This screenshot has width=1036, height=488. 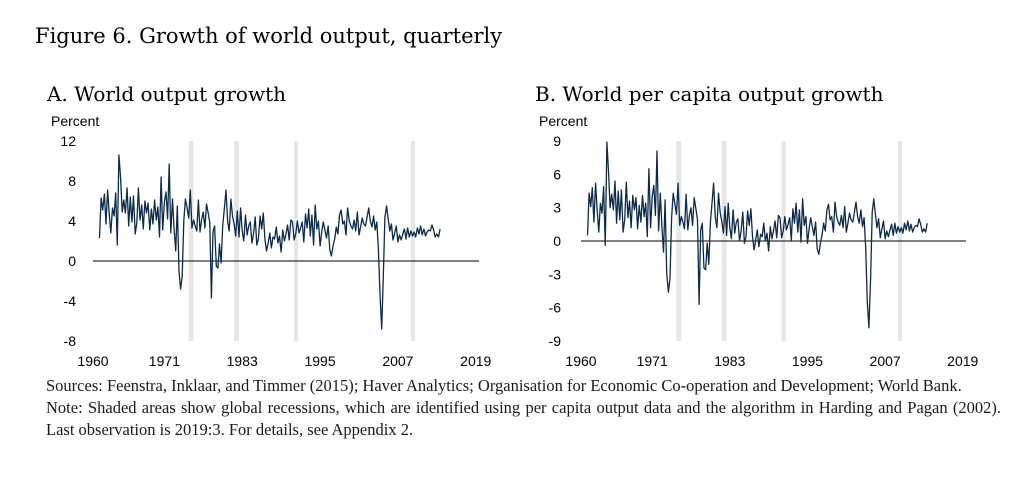 I want to click on y-tick-label: 6, so click(x=557, y=174).